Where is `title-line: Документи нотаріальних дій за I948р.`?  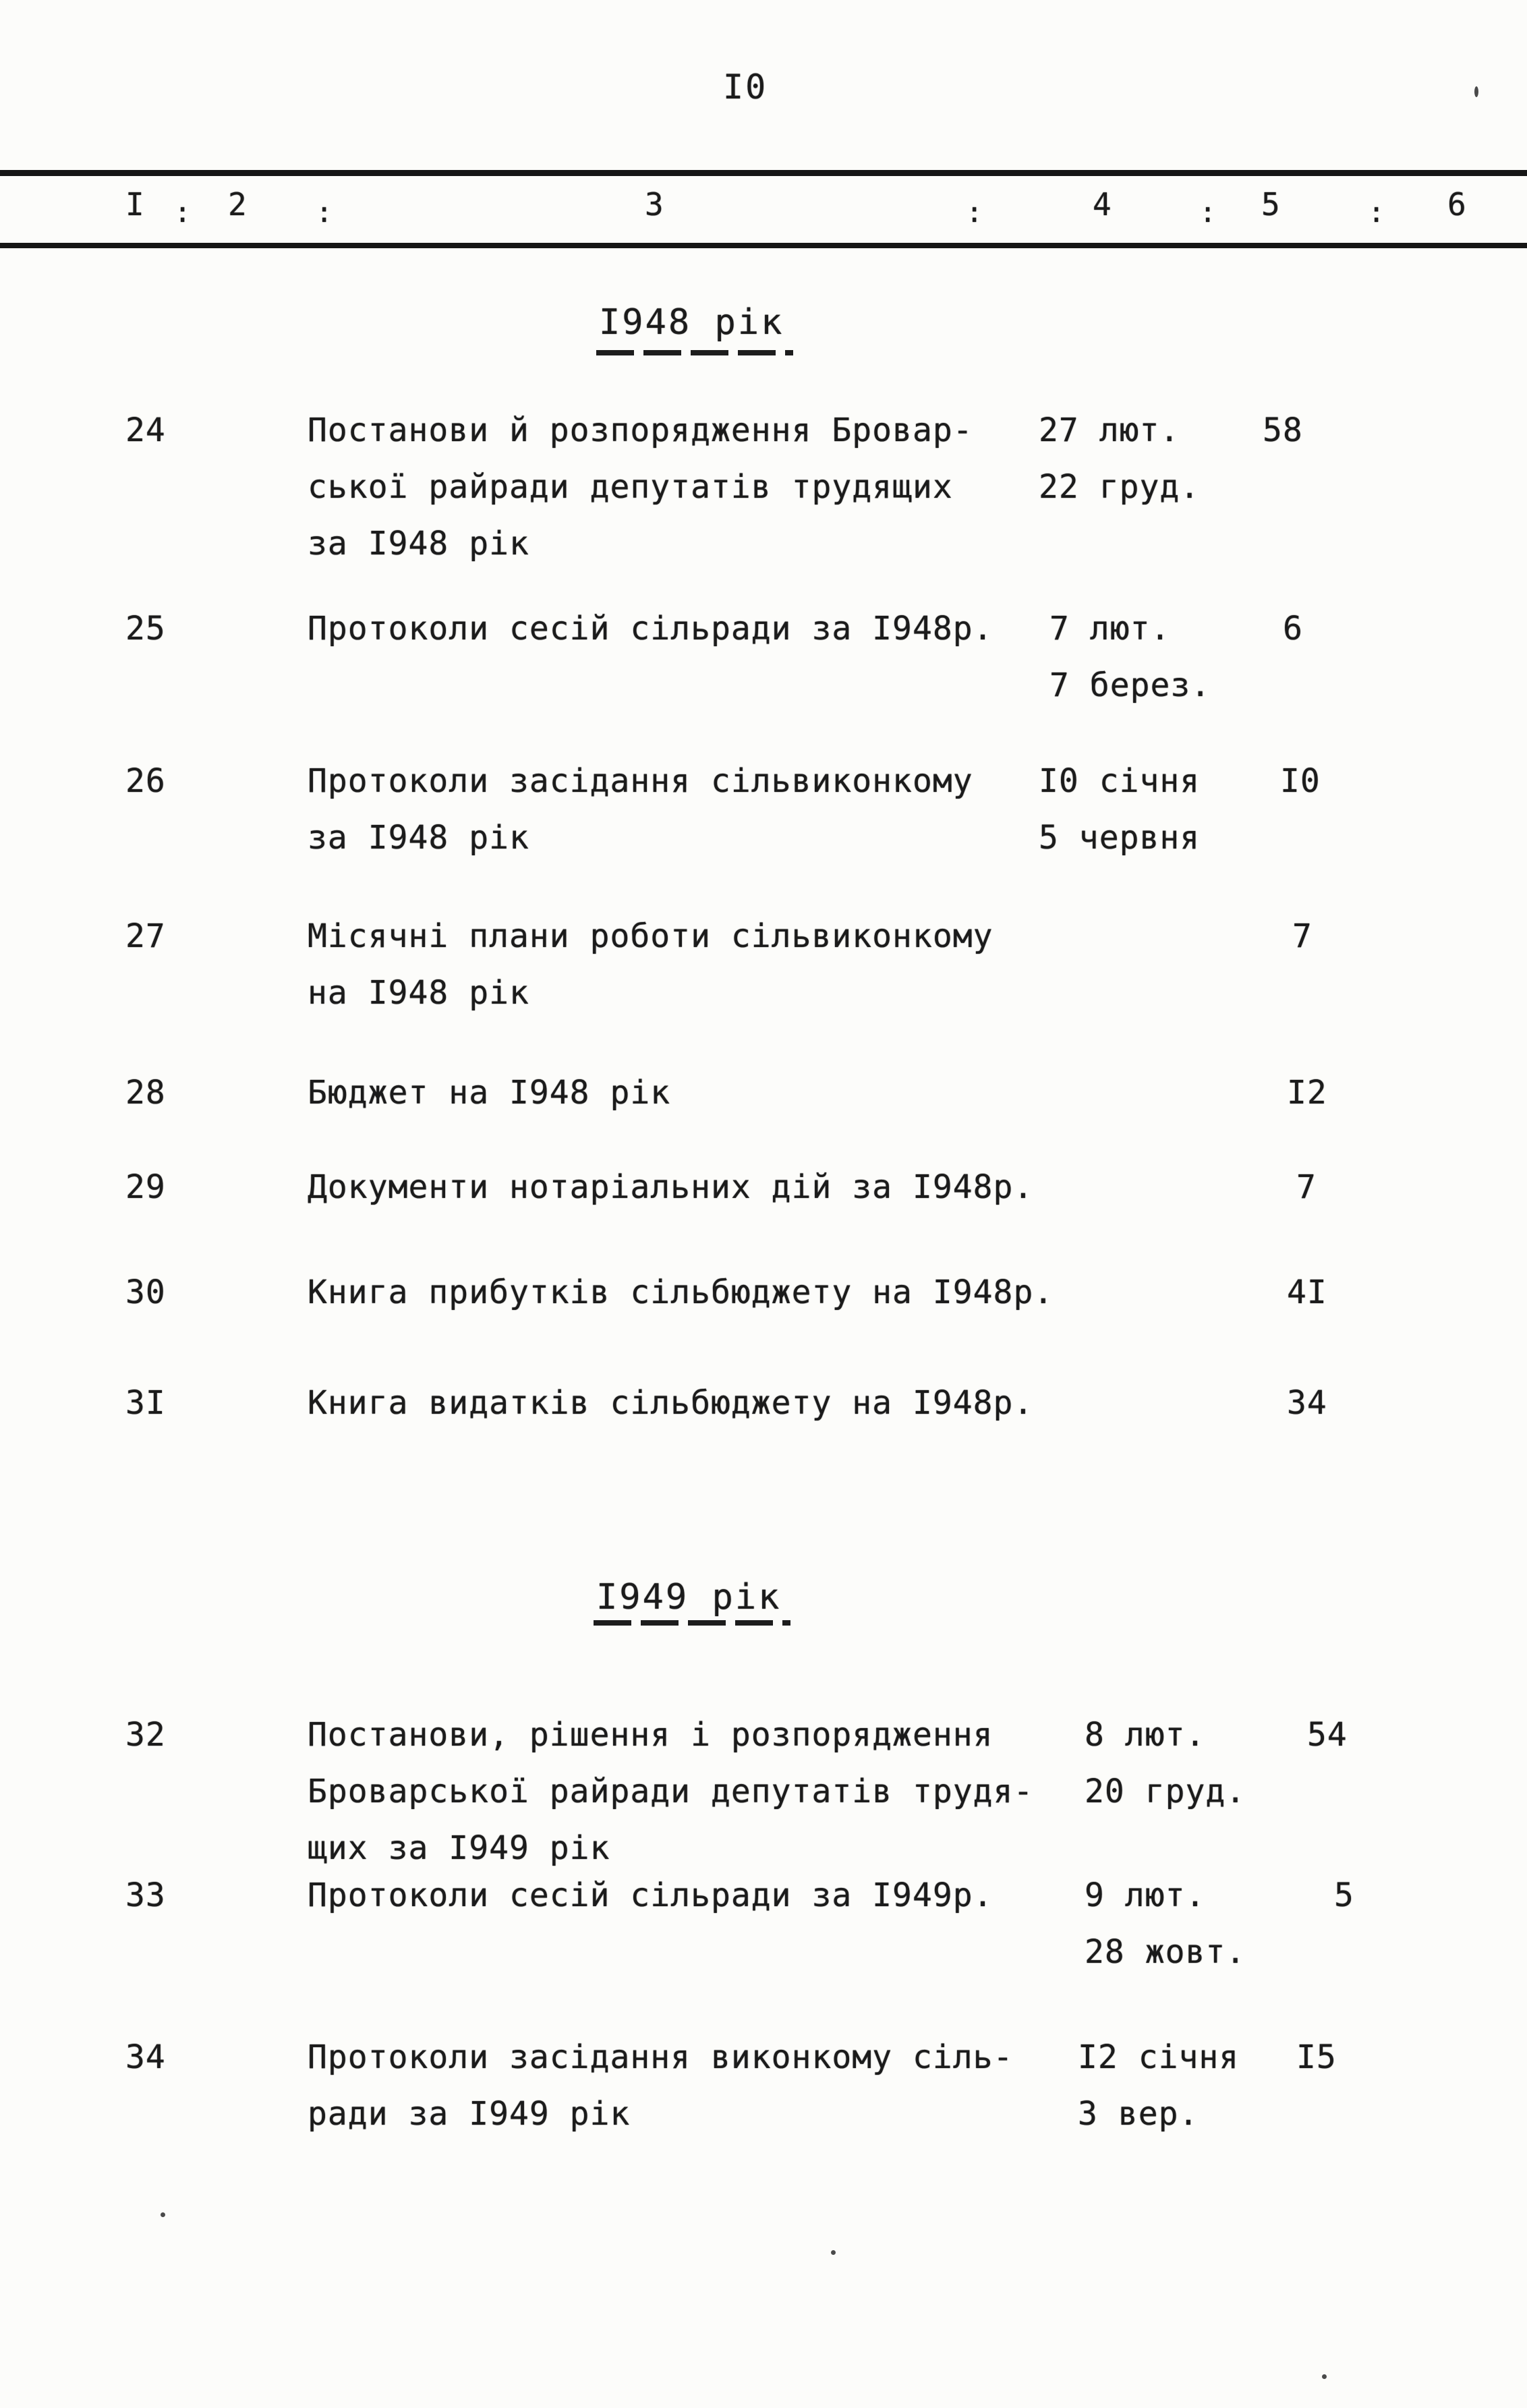
title-line: Документи нотаріальних дій за I948р. is located at coordinates (671, 1187).